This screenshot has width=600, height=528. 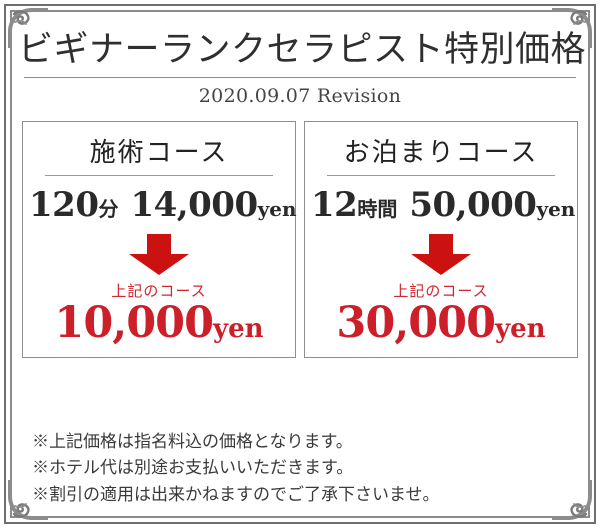 I want to click on original-price-line: 12時間 50,000yen, so click(x=443, y=205).